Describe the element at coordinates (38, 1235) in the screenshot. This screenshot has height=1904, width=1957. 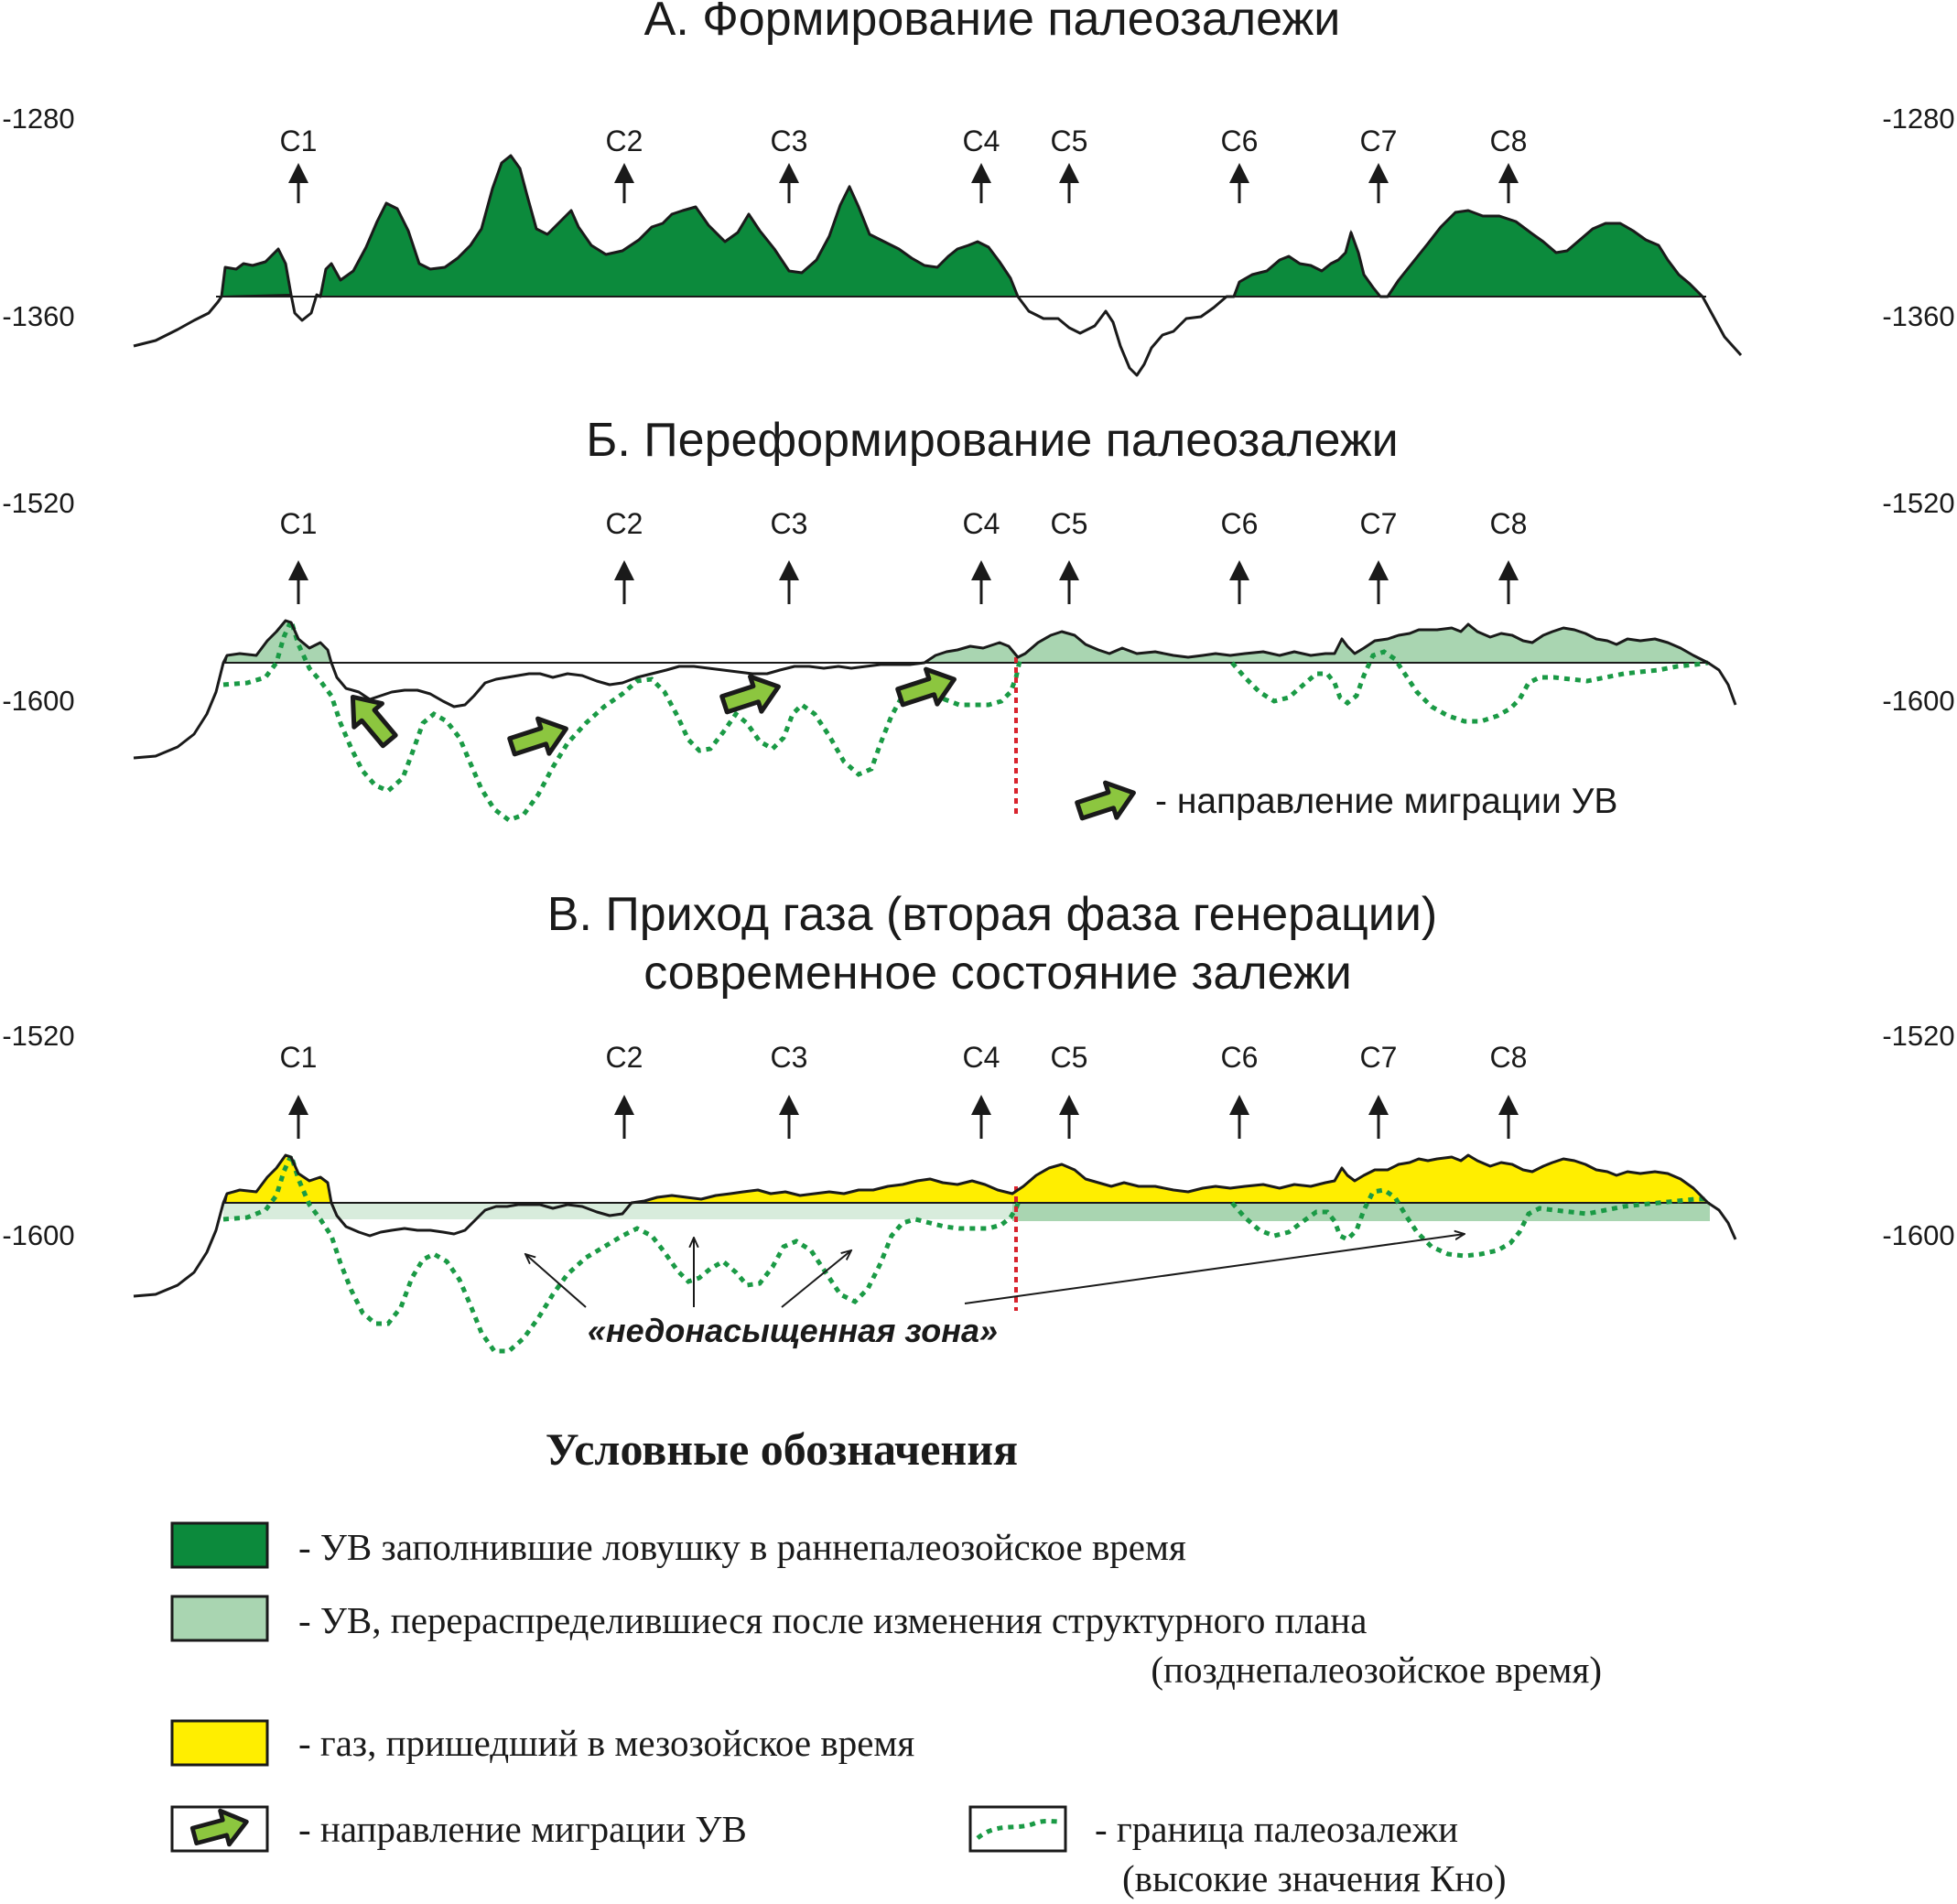
I see `panel-c-depth-bottom-left: -1600` at that location.